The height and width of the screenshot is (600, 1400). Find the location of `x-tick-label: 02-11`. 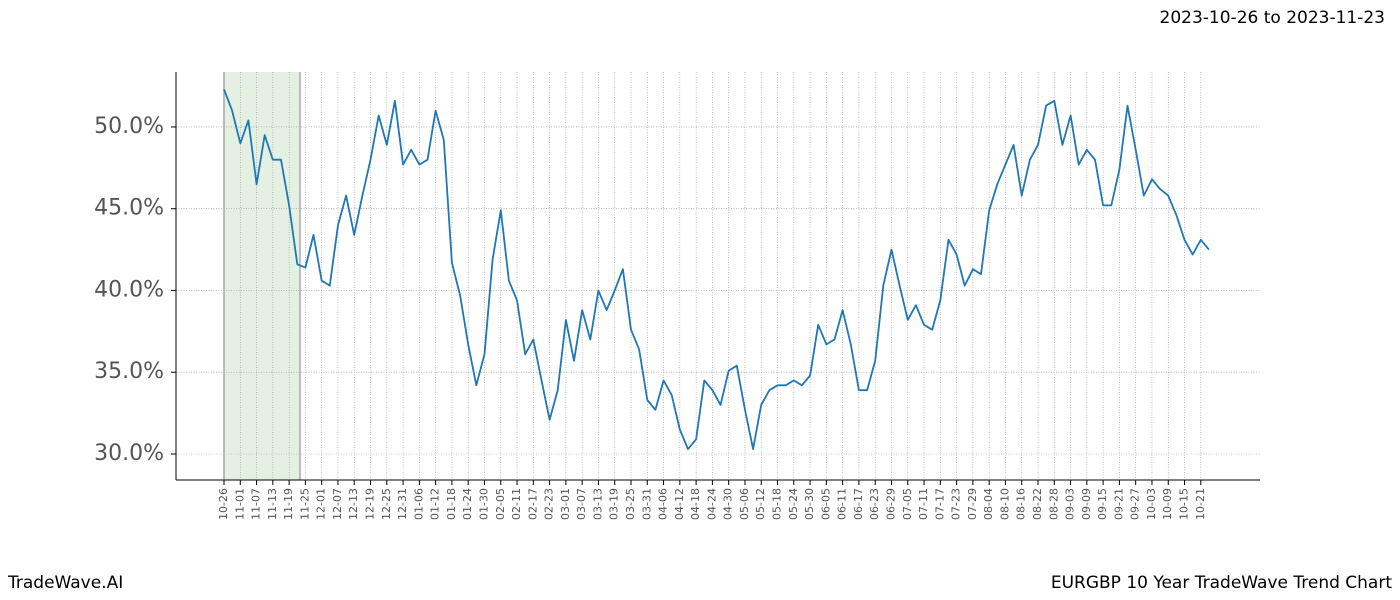

x-tick-label: 02-11 is located at coordinates (516, 504).